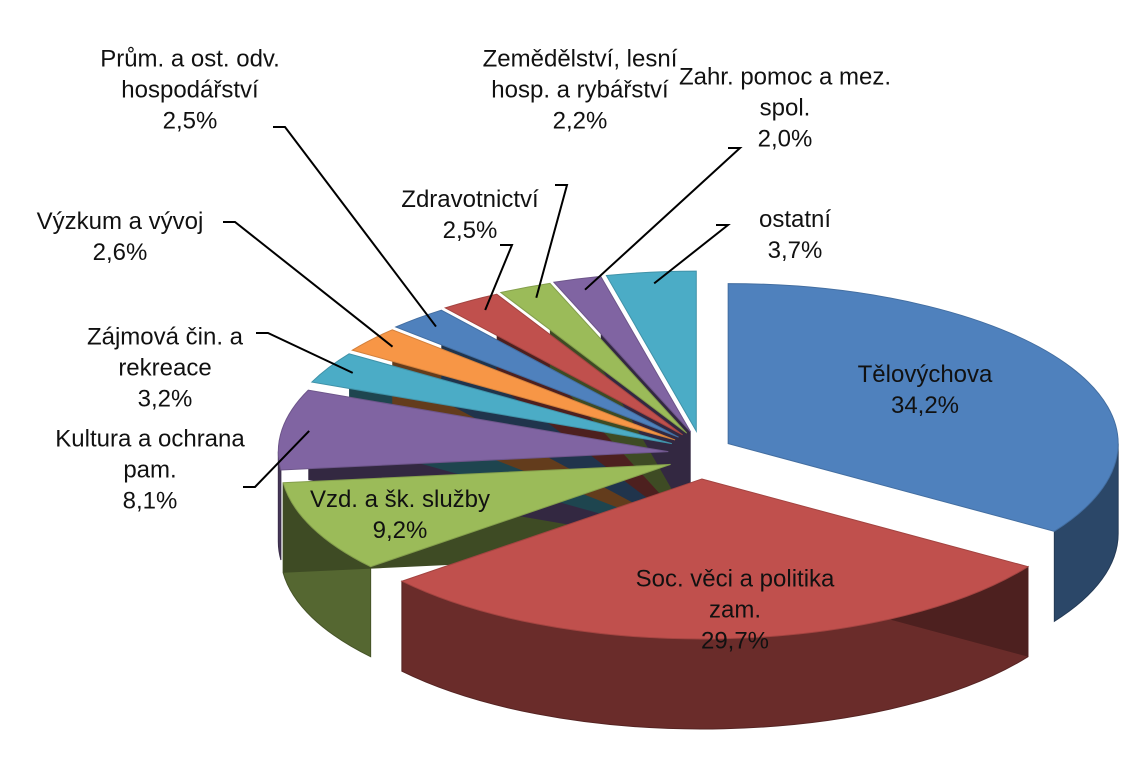  I want to click on category-label: Kultura a ochrana pam., so click(150, 454).